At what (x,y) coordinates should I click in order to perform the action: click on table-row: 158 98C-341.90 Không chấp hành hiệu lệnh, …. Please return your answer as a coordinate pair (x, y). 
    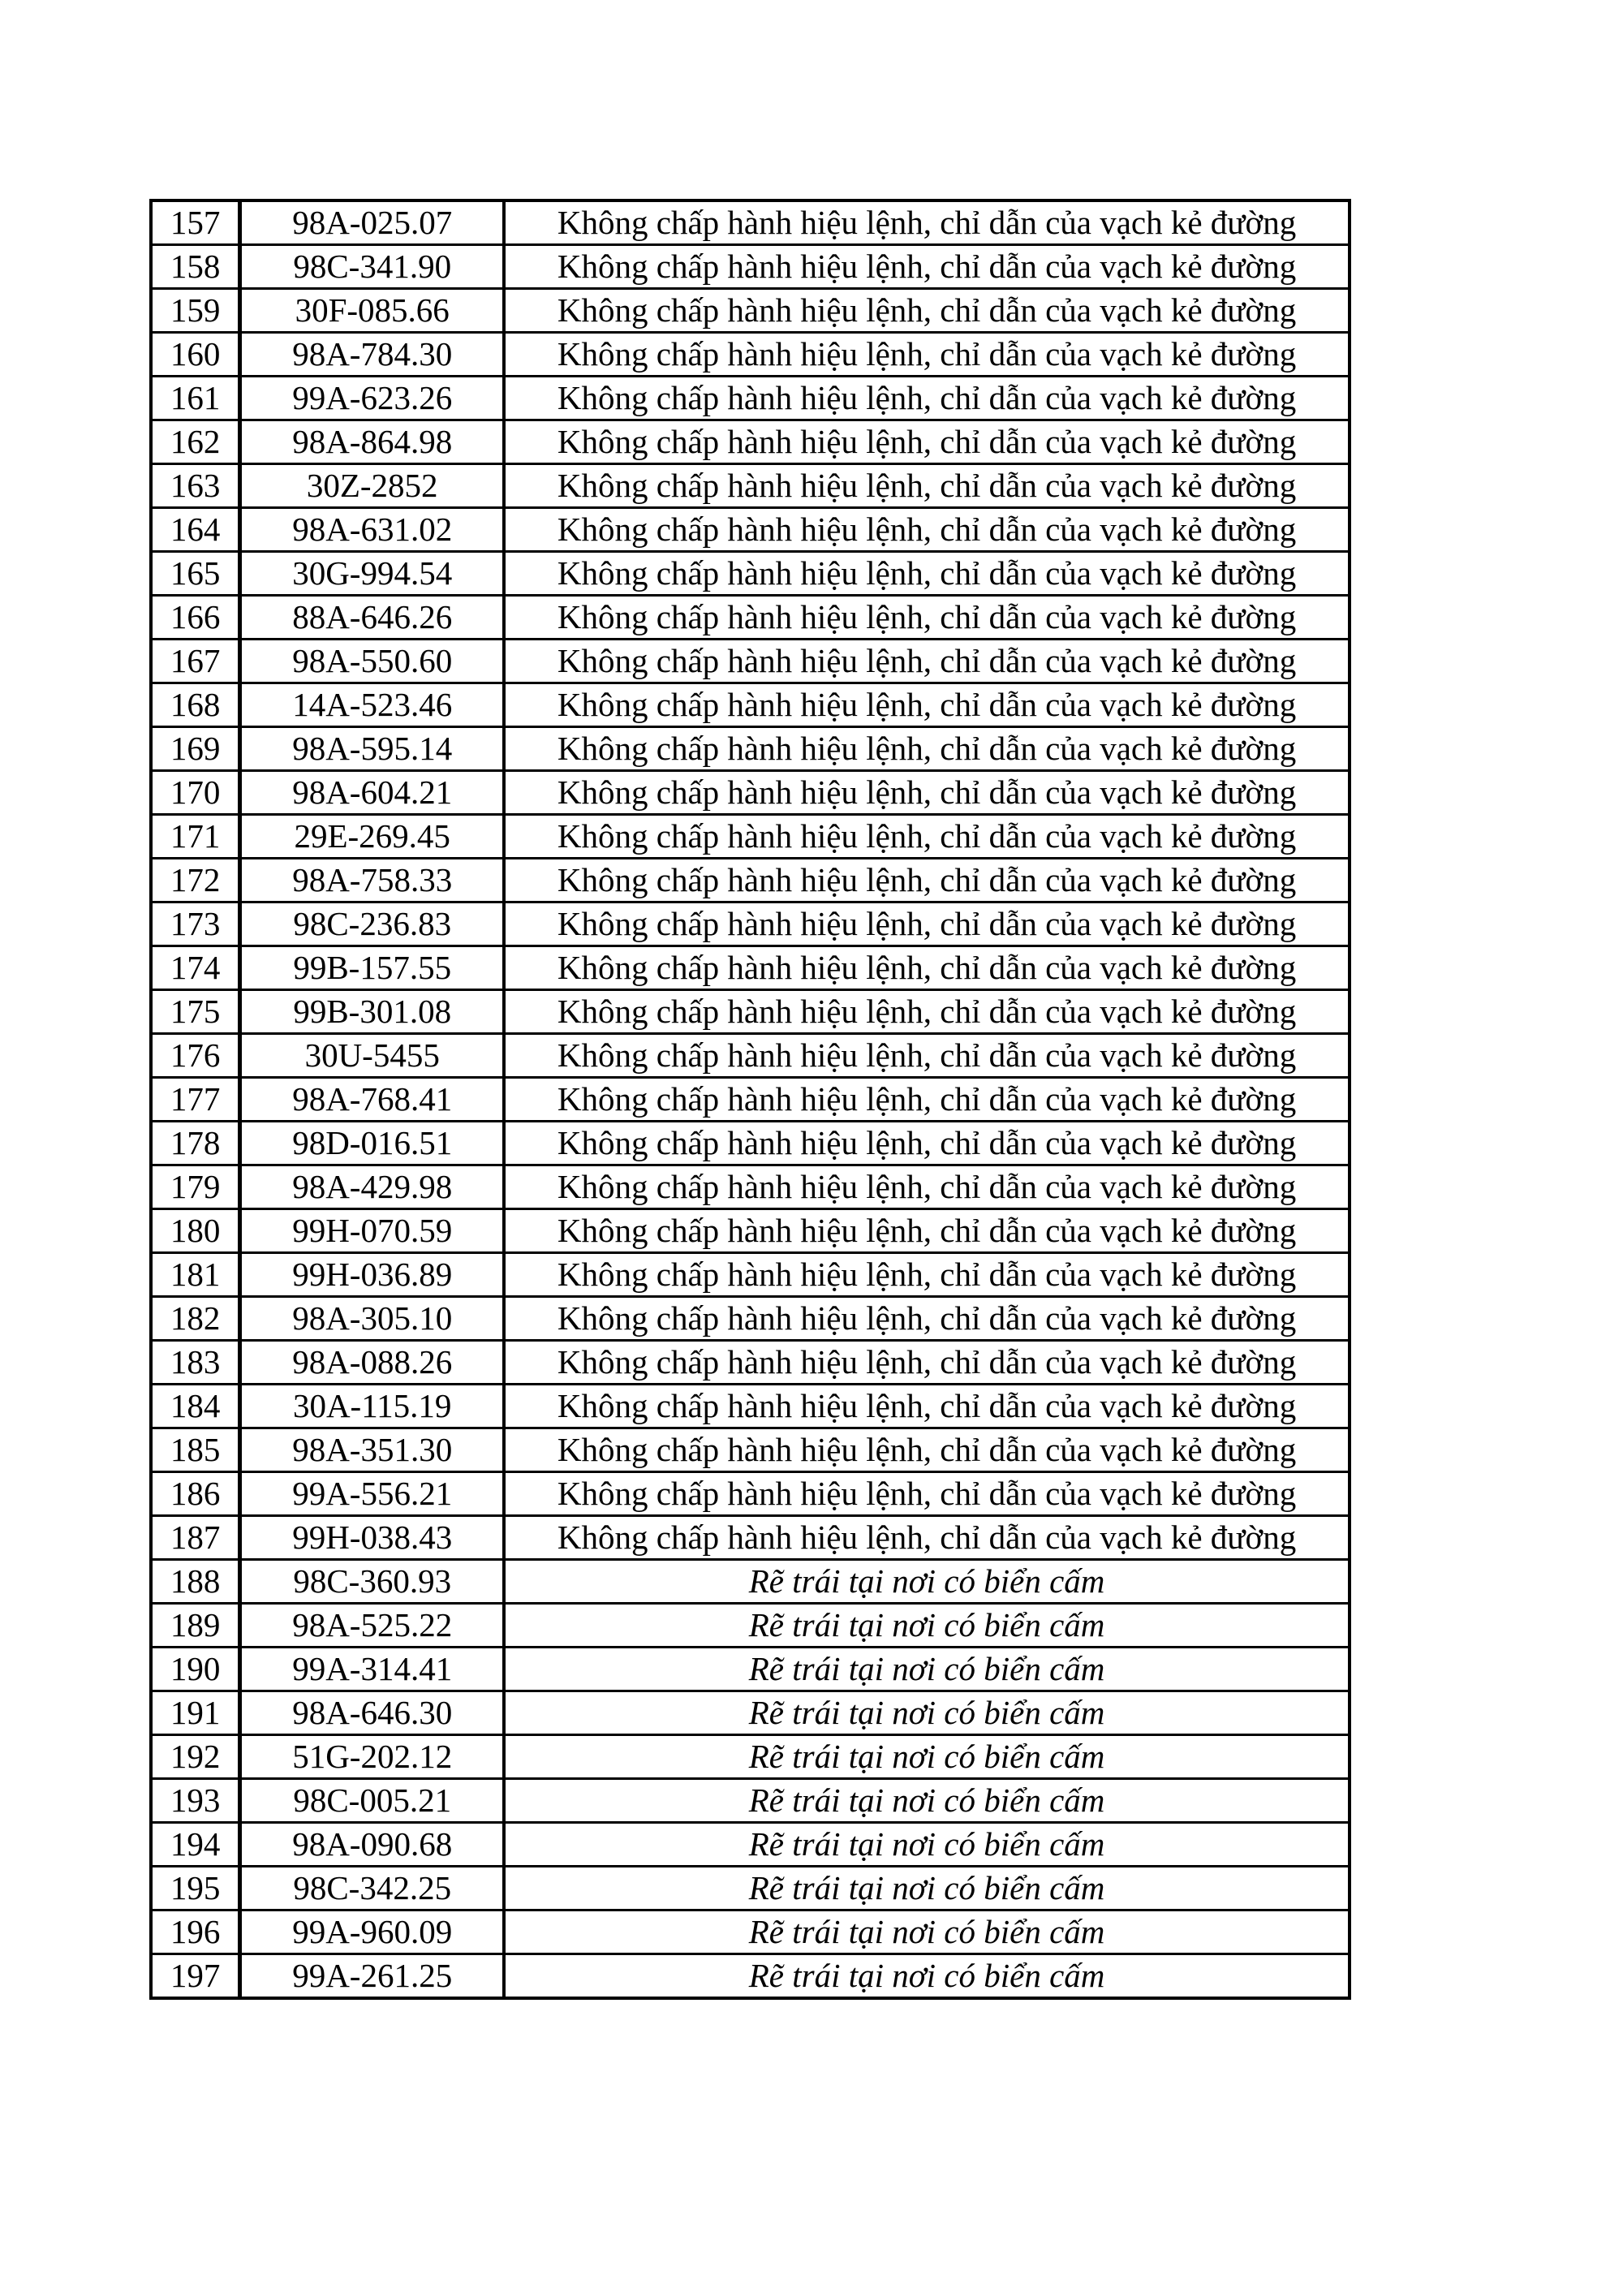
    Looking at the image, I should click on (750, 267).